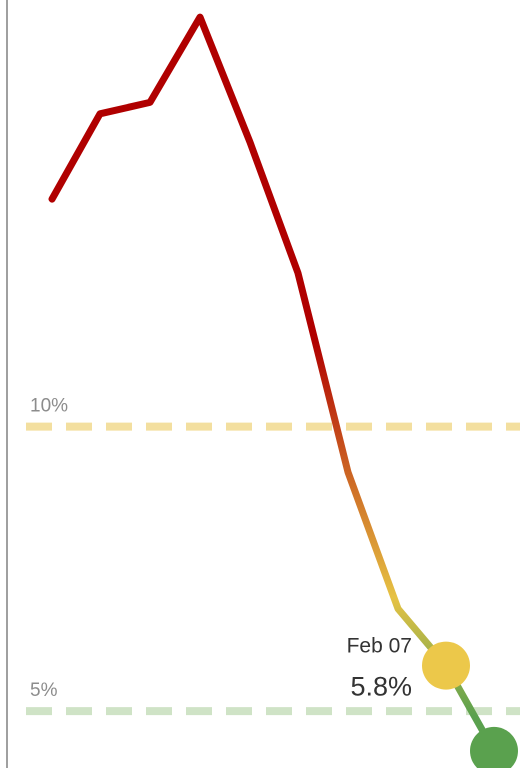 The width and height of the screenshot is (520, 768). Describe the element at coordinates (381, 687) in the screenshot. I see `highlight-value-label: 5.8%` at that location.